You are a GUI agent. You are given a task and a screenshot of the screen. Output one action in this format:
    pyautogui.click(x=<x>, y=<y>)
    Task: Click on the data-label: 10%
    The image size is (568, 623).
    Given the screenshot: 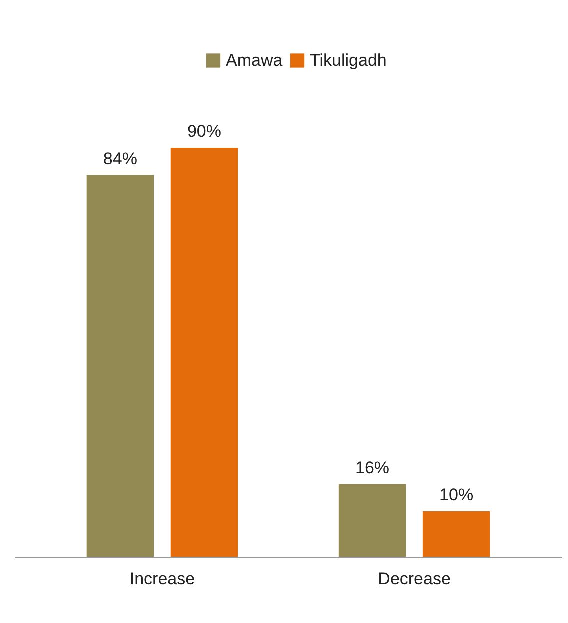 What is the action you would take?
    pyautogui.click(x=457, y=495)
    